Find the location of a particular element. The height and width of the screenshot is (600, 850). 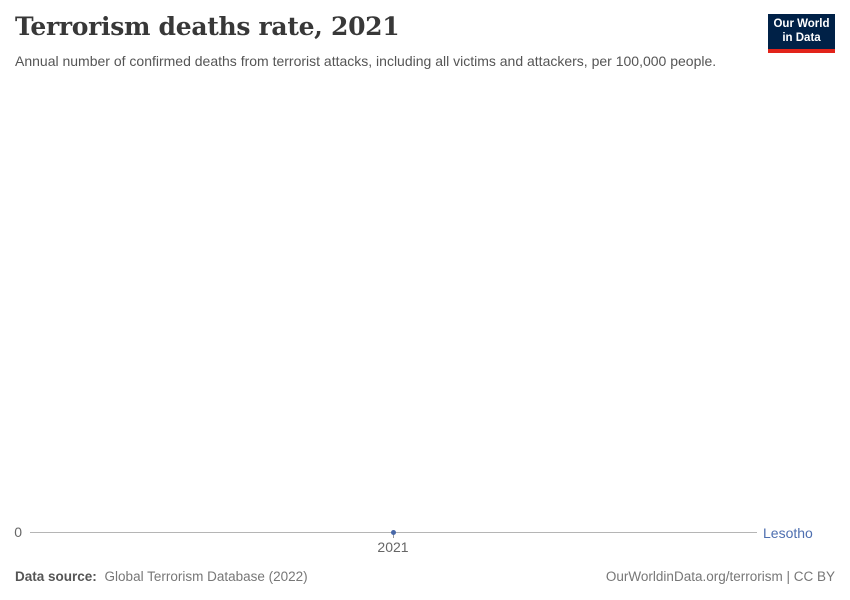

attribution: OurWorldinData.org/terrorism | CC BY is located at coordinates (720, 576).